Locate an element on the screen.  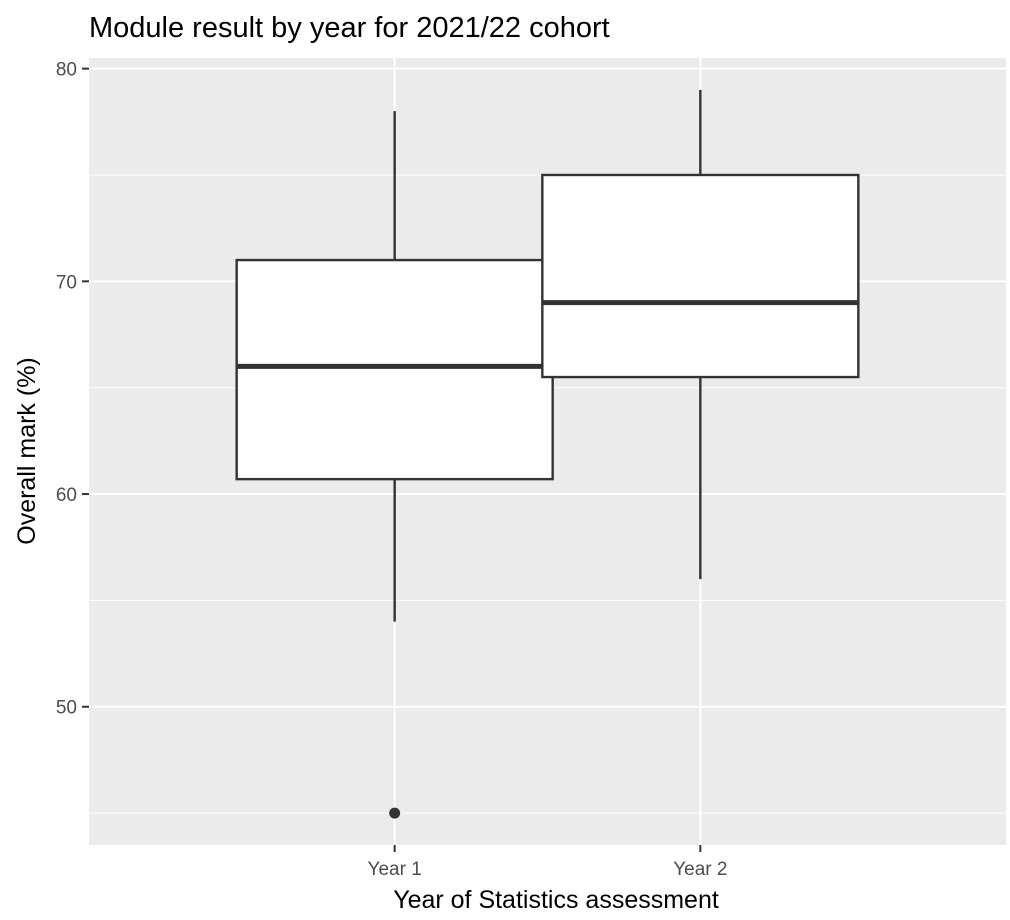
y-tick-label: 60 is located at coordinates (66, 495).